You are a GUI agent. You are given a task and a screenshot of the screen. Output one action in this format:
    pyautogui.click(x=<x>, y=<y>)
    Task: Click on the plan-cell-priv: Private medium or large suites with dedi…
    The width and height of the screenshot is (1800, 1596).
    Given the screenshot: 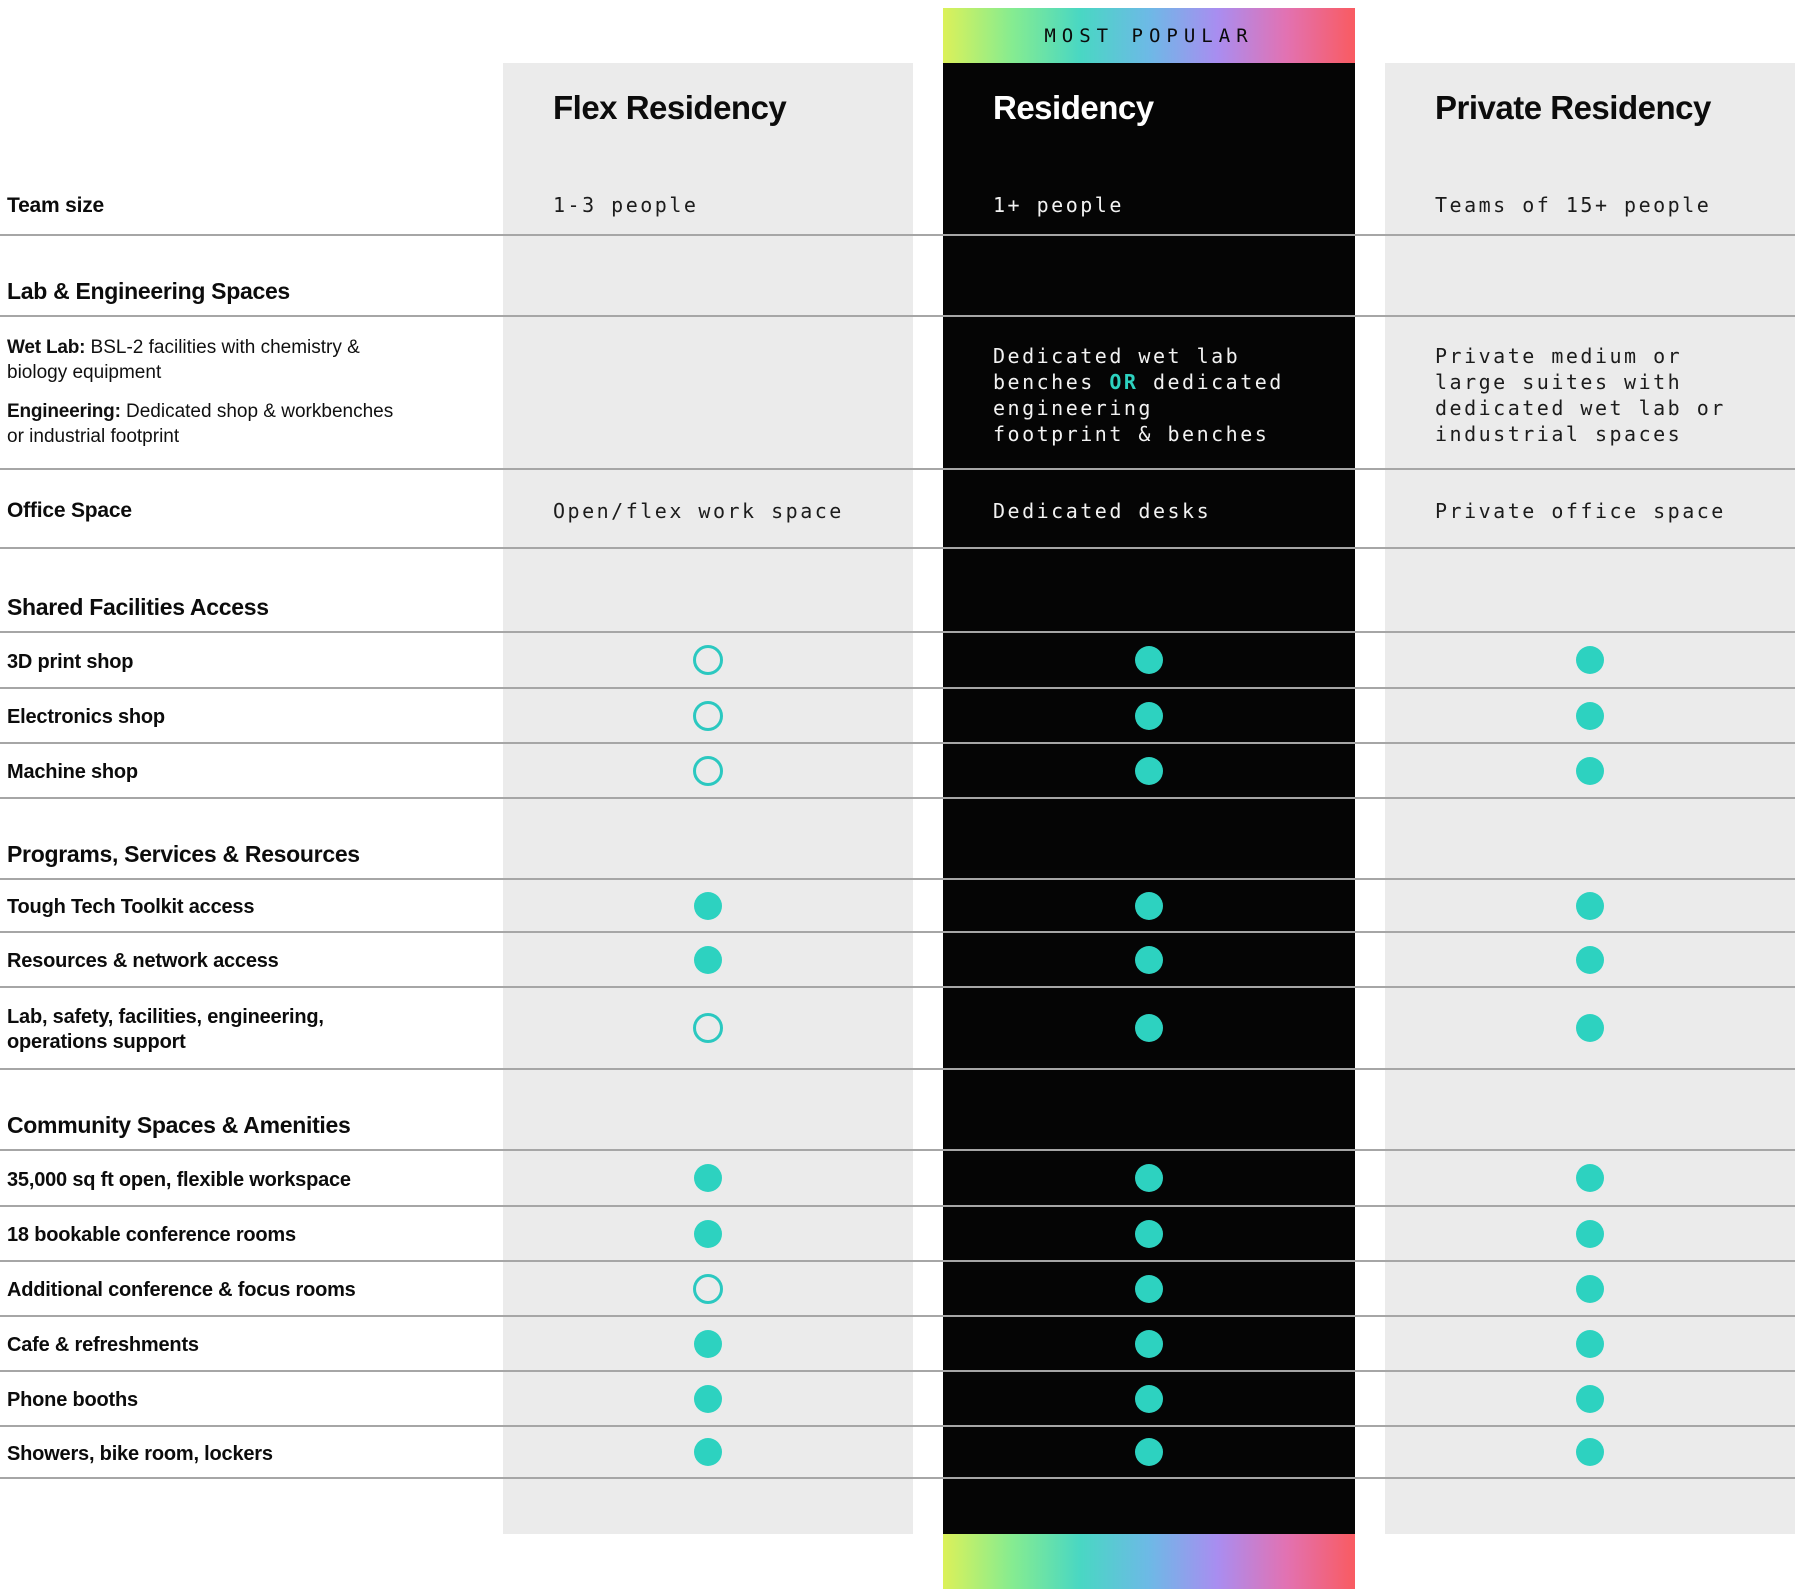 What is the action you would take?
    pyautogui.click(x=1590, y=392)
    